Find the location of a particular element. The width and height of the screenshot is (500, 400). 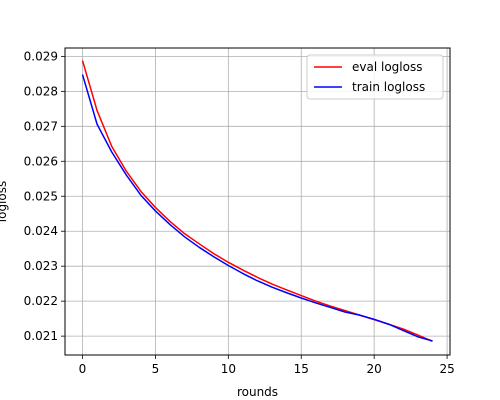

y-tick-label: 0.025 is located at coordinates (41, 196).